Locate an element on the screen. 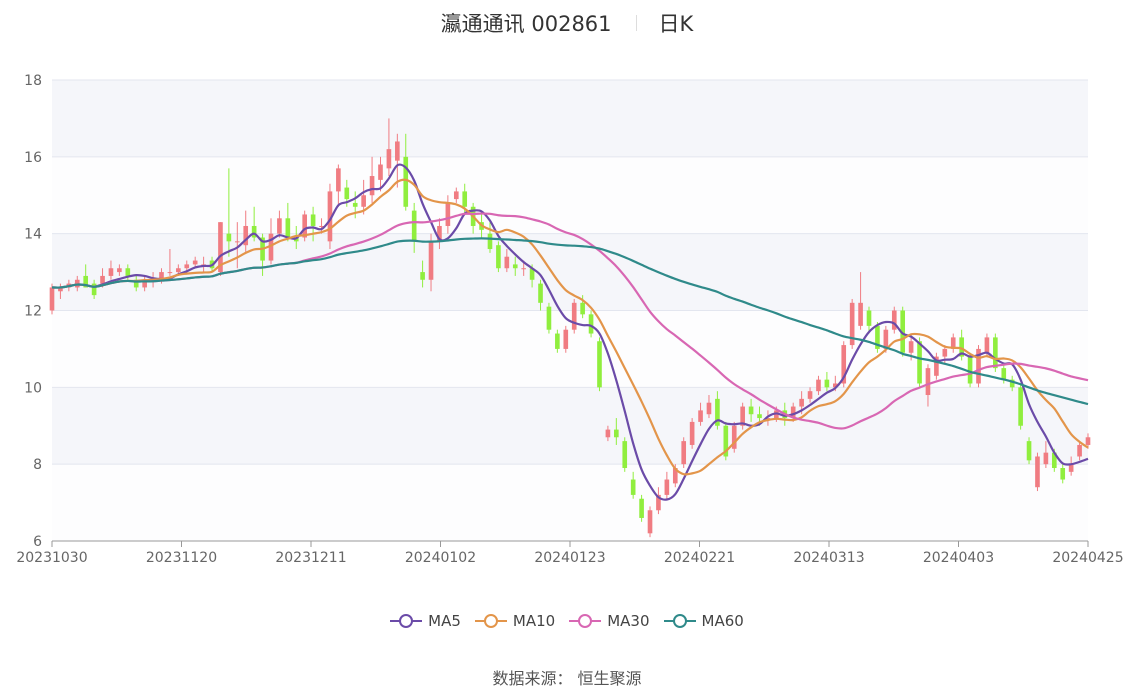 The image size is (1134, 689). y-tick-label: 6 is located at coordinates (37, 542).